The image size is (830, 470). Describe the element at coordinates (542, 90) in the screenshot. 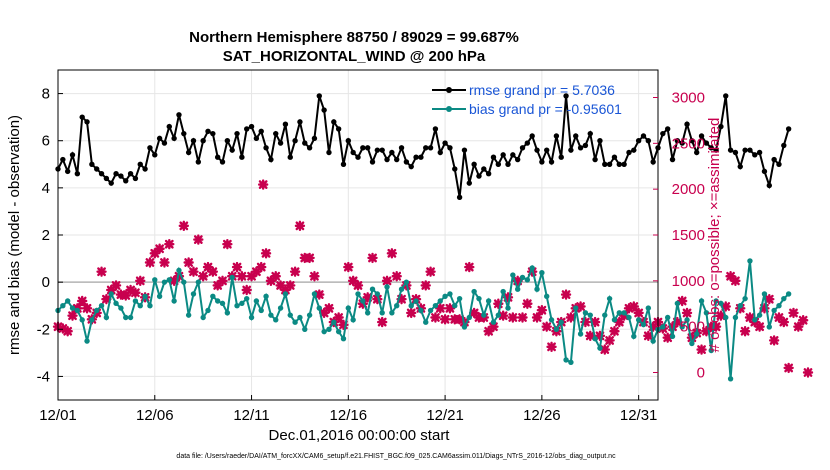

I see `legend-rmse-label: rmse grand pr = 5.7036` at that location.